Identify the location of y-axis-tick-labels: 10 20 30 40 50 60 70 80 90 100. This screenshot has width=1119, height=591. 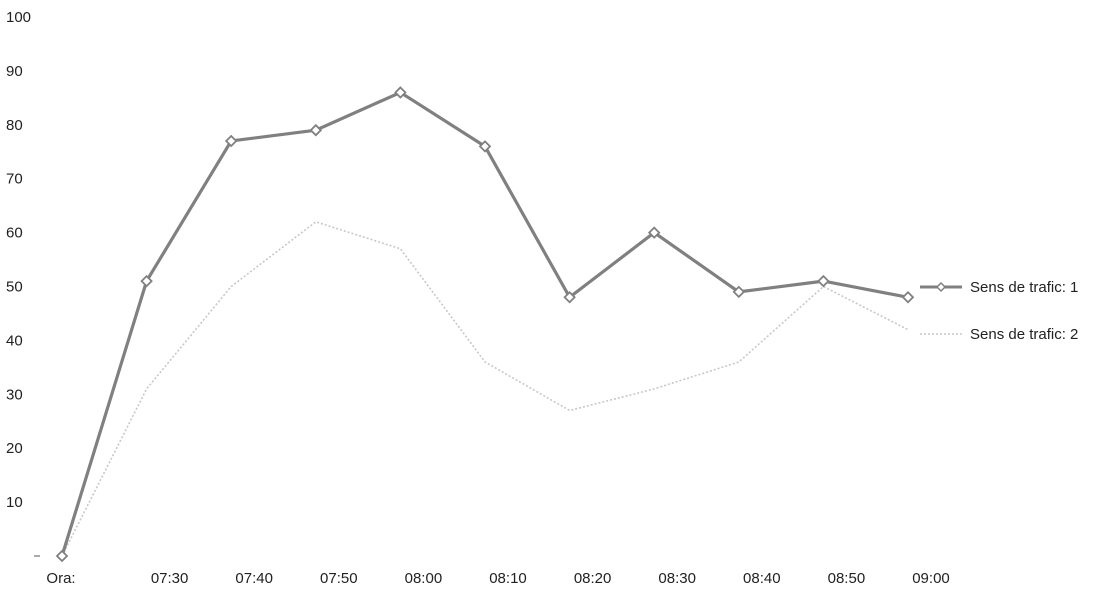
(23, 283).